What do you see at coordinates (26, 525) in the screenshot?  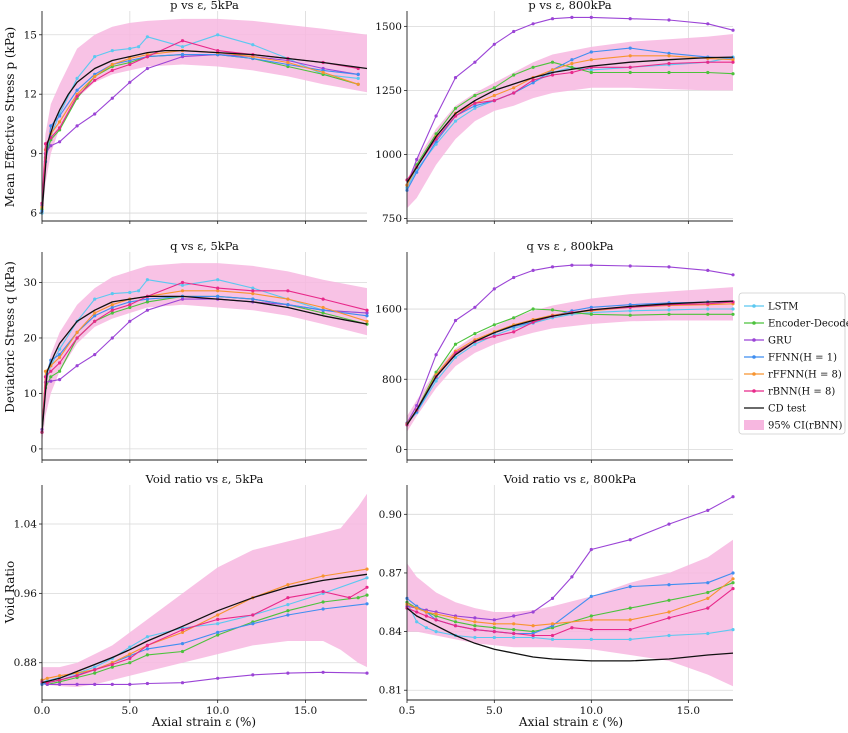 I see `y-tick-label: 1.04` at bounding box center [26, 525].